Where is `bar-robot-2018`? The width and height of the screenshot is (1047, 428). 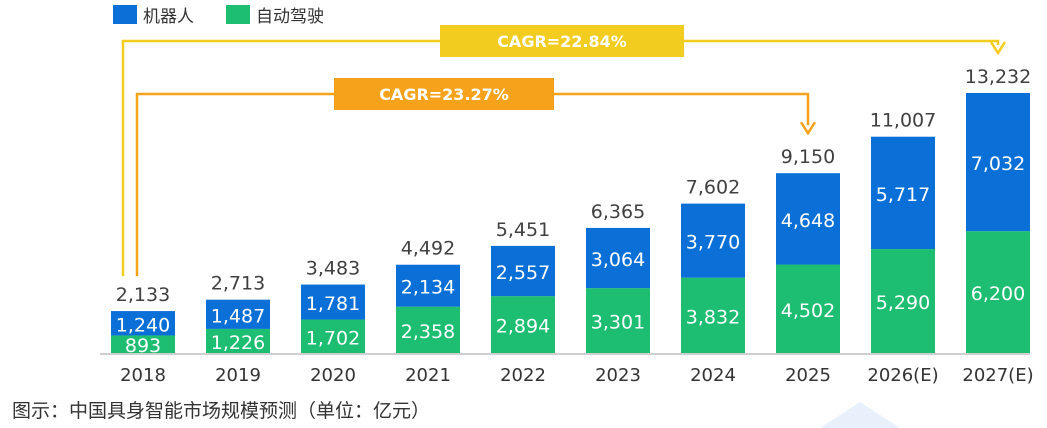
bar-robot-2018 is located at coordinates (143, 323).